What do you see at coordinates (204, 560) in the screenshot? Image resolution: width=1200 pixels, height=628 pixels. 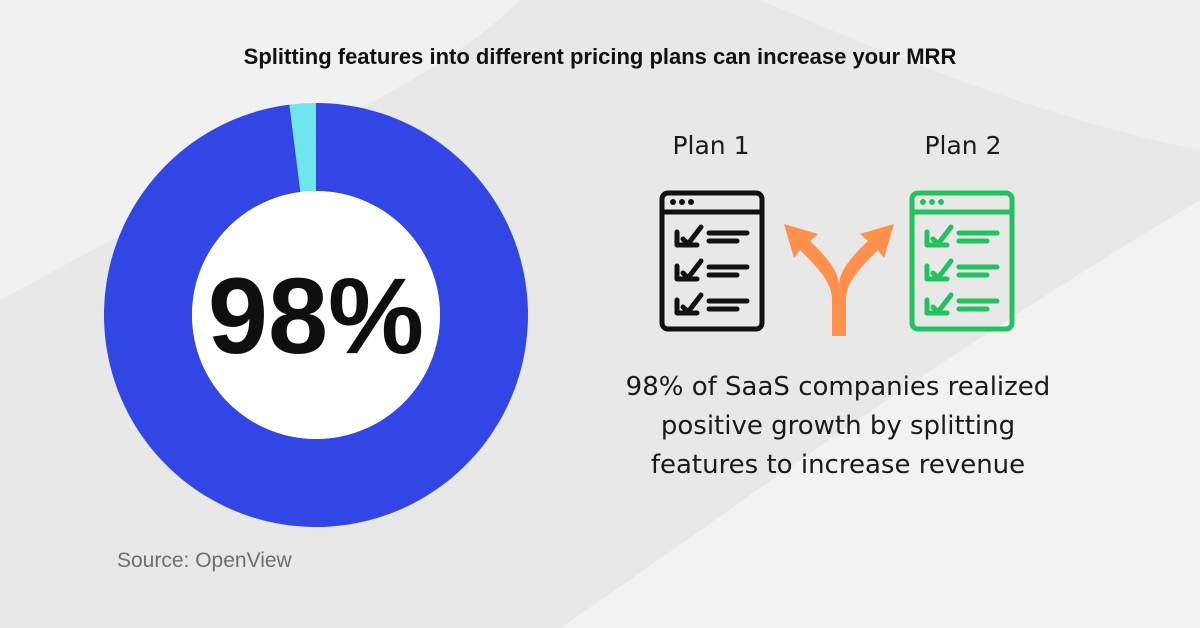 I see `source-note: Source: OpenView` at bounding box center [204, 560].